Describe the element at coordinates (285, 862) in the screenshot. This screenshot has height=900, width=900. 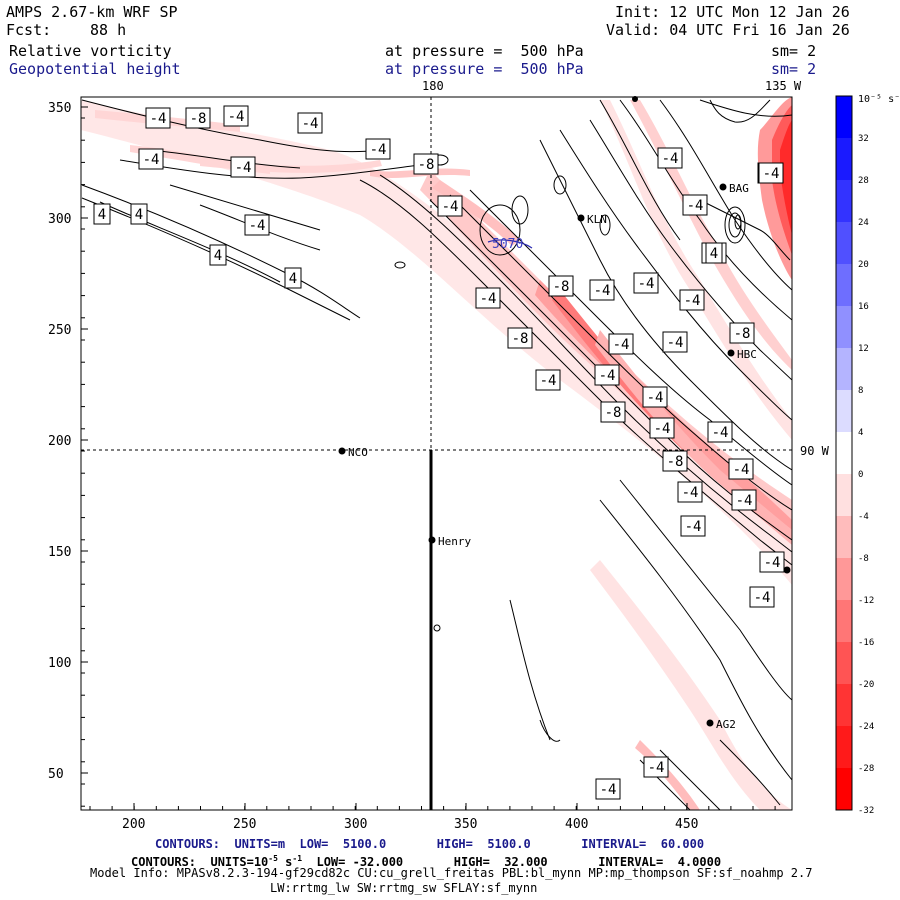
I see `footer-vort-b: s` at that location.